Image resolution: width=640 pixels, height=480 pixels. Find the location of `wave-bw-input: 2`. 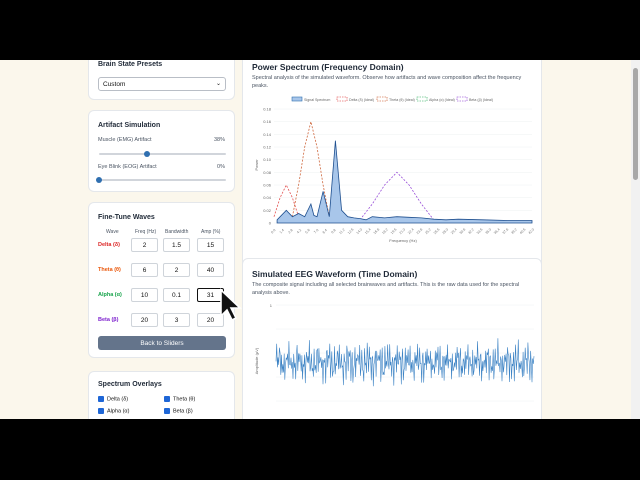

wave-bw-input: 2 is located at coordinates (176, 270).